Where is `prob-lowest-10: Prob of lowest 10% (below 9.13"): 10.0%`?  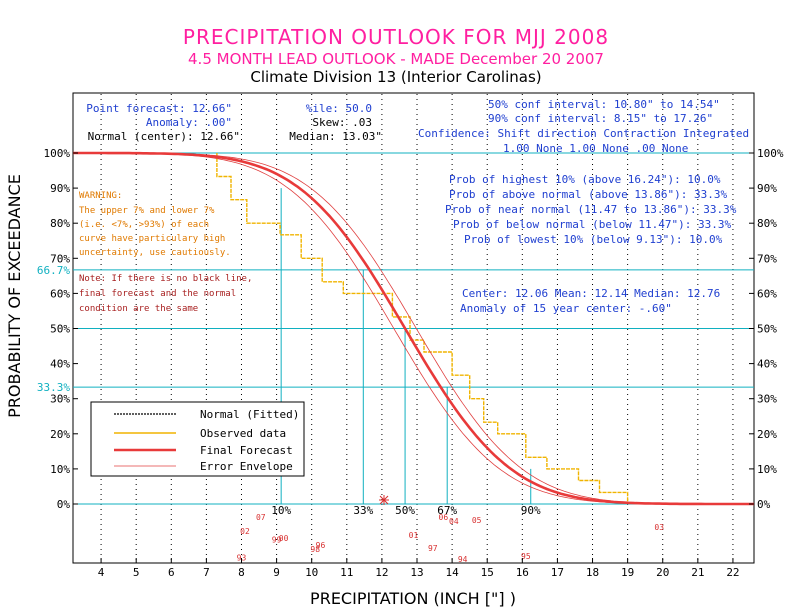
prob-lowest-10: Prob of lowest 10% (below 9.13"): 10.0% is located at coordinates (593, 239).